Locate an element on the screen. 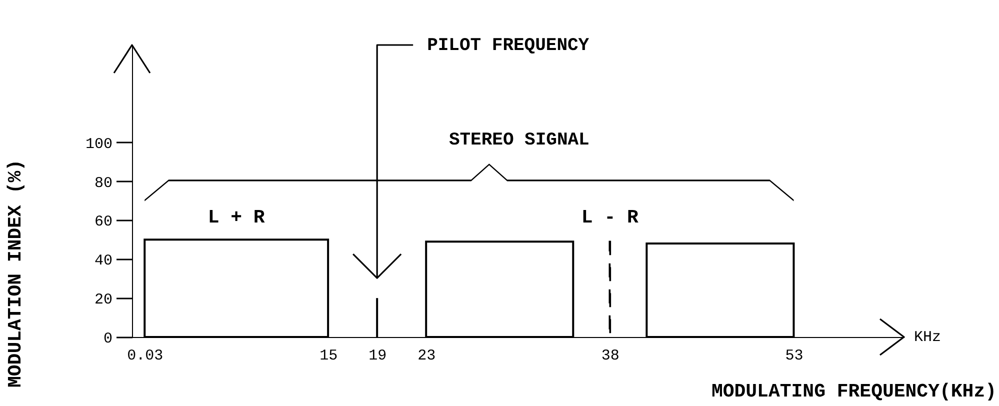 The width and height of the screenshot is (999, 406). x-axis-title: MODULATING FREQUENCY(KHz) is located at coordinates (853, 391).